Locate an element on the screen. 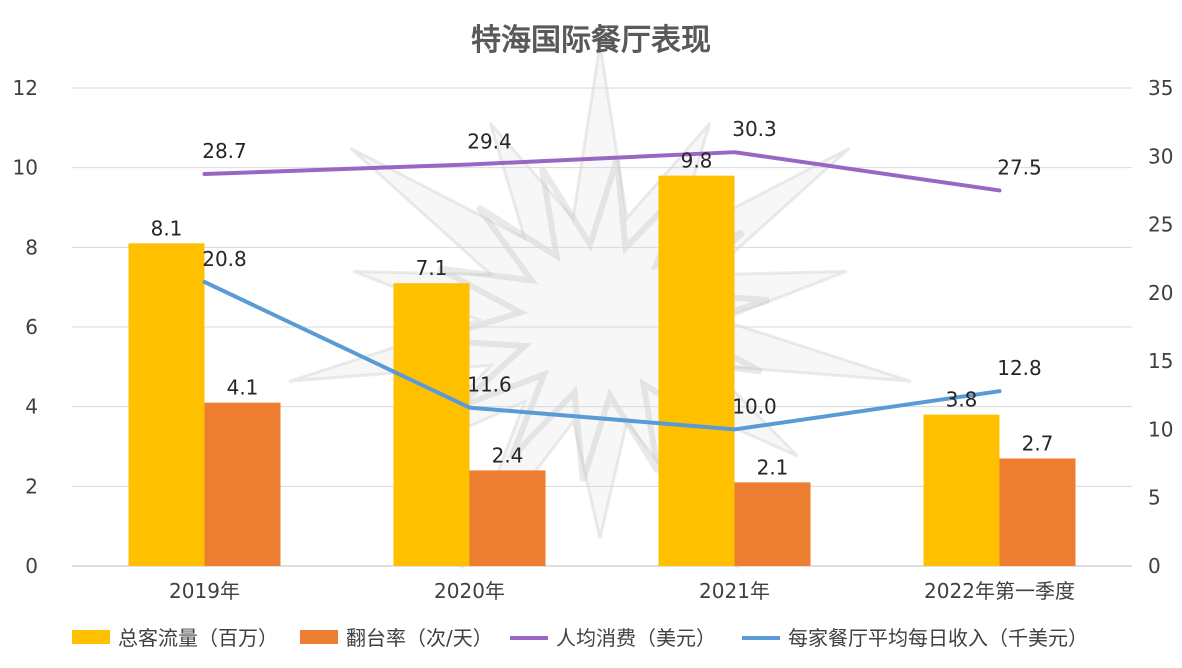 Image resolution: width=1182 pixels, height=668 pixels. line-data-label: 12.8 is located at coordinates (1019, 368).